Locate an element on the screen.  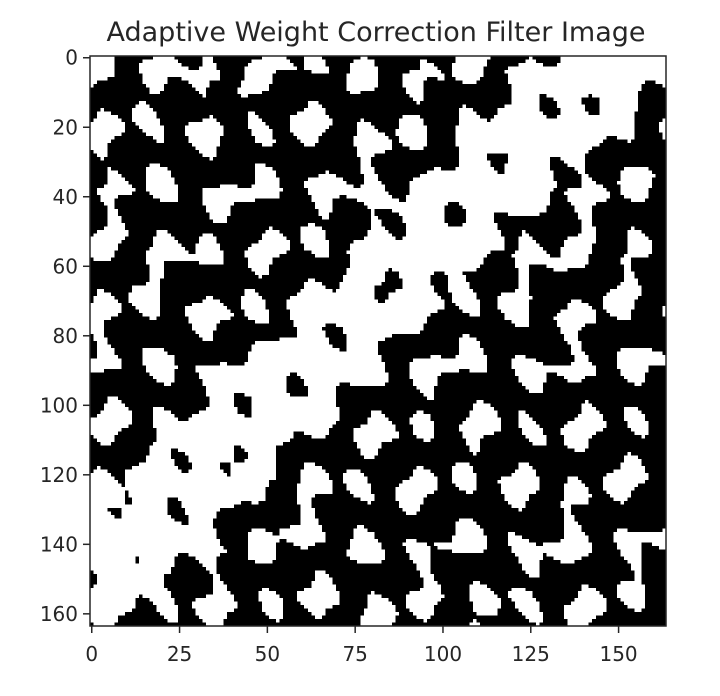
y-tick-label: 160 is located at coordinates (59, 614).